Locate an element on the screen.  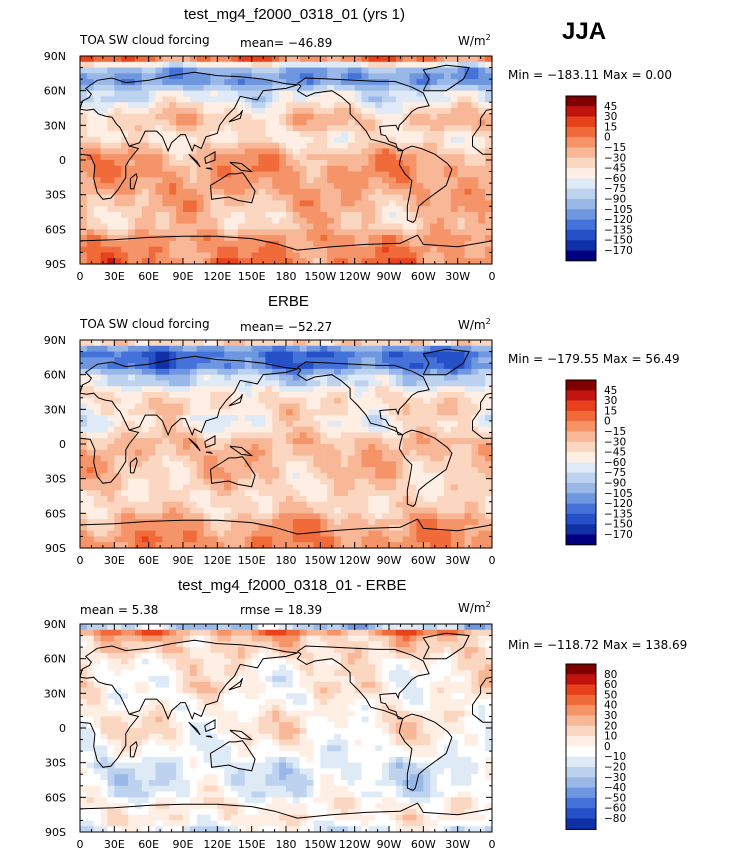
coastline is located at coordinates (109, 172).